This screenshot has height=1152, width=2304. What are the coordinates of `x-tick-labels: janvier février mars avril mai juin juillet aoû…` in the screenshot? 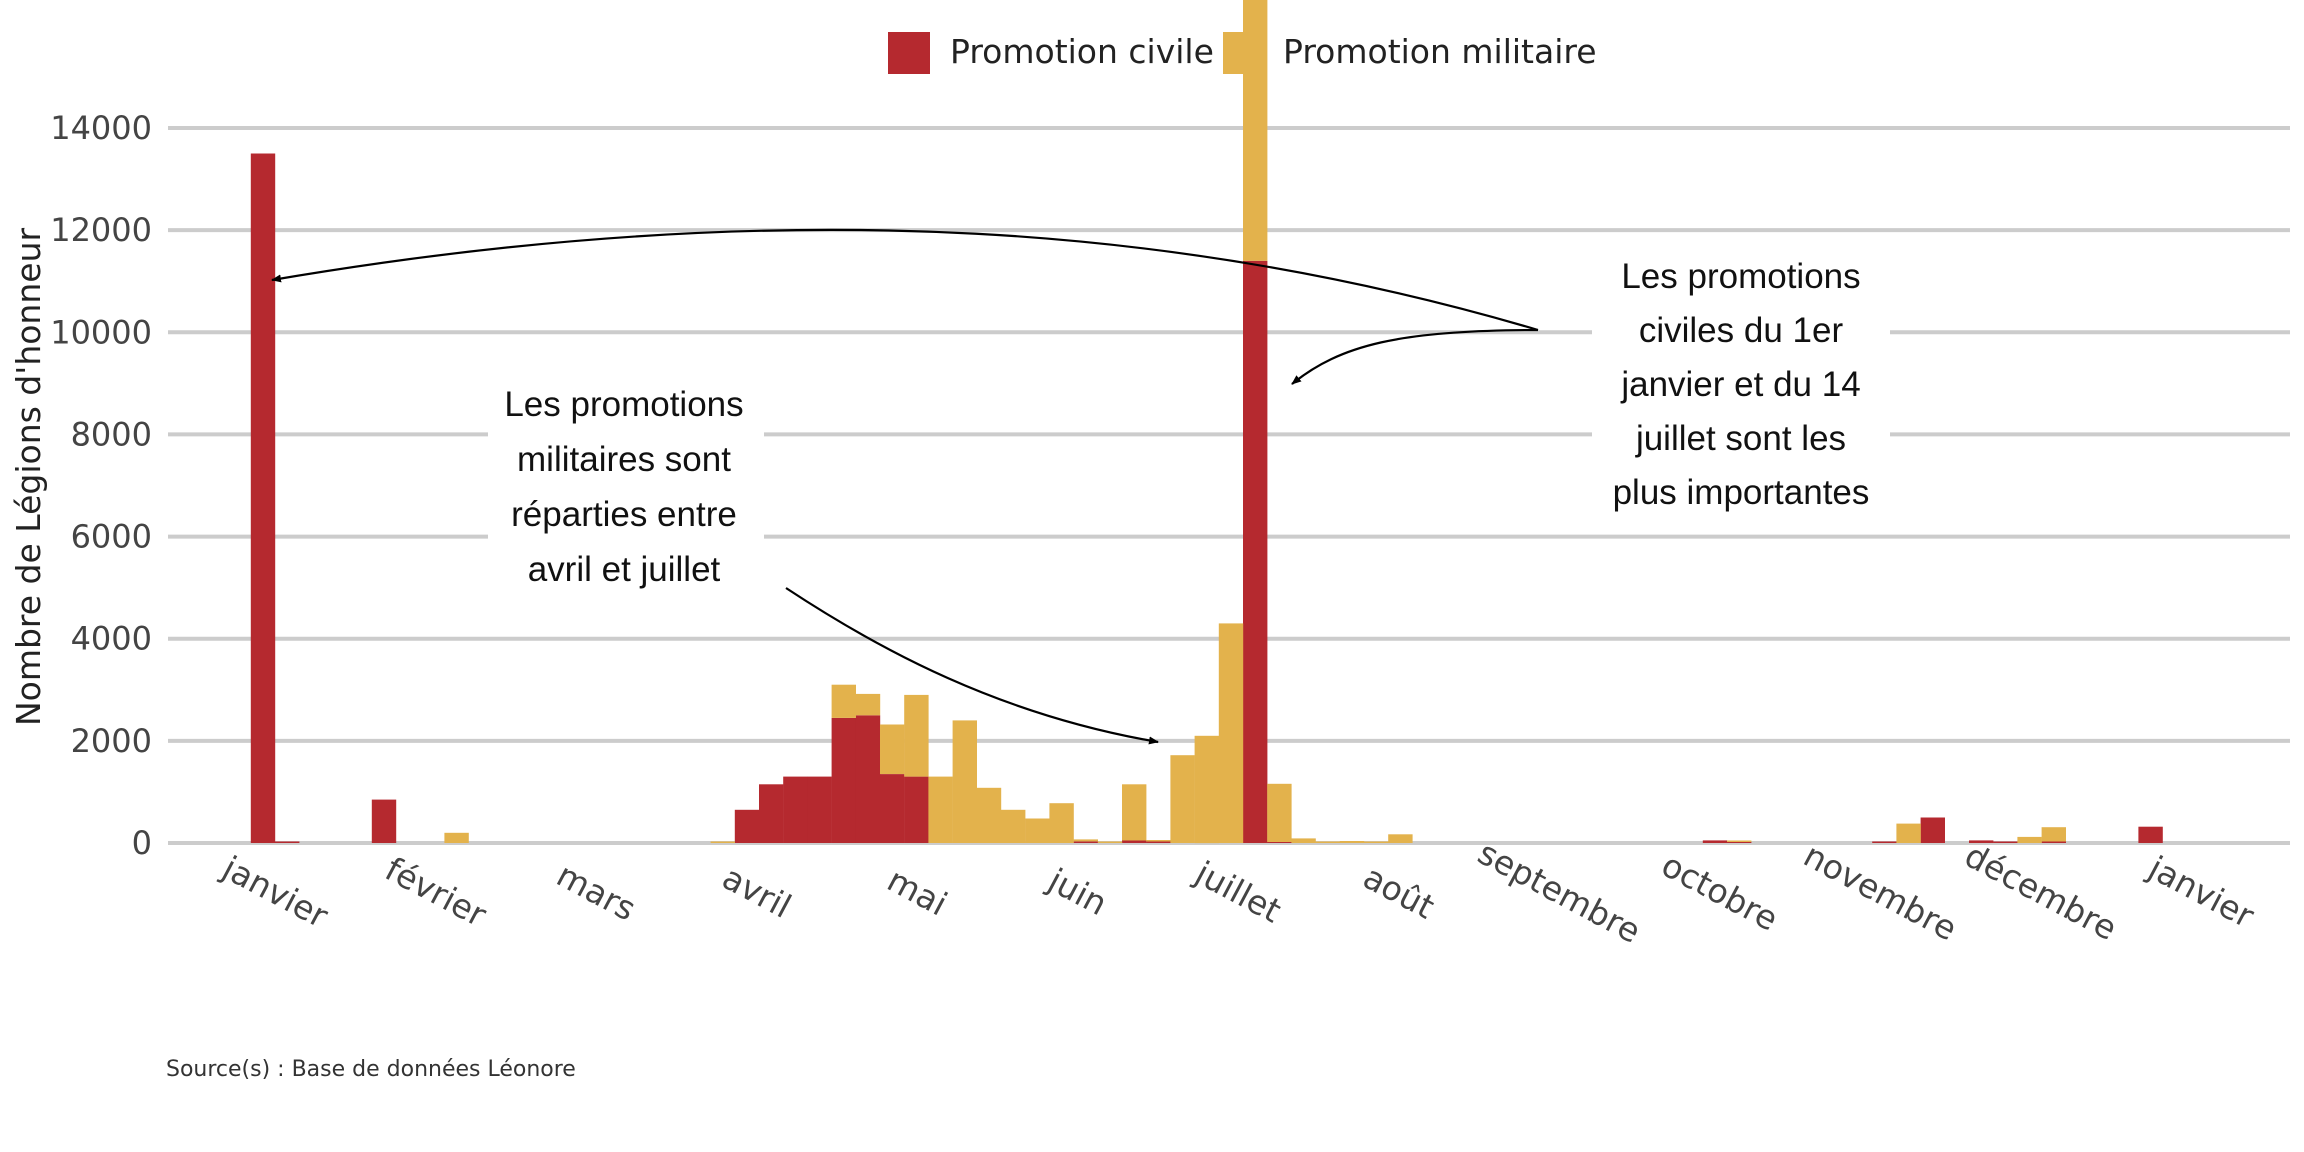 It's located at (1238, 892).